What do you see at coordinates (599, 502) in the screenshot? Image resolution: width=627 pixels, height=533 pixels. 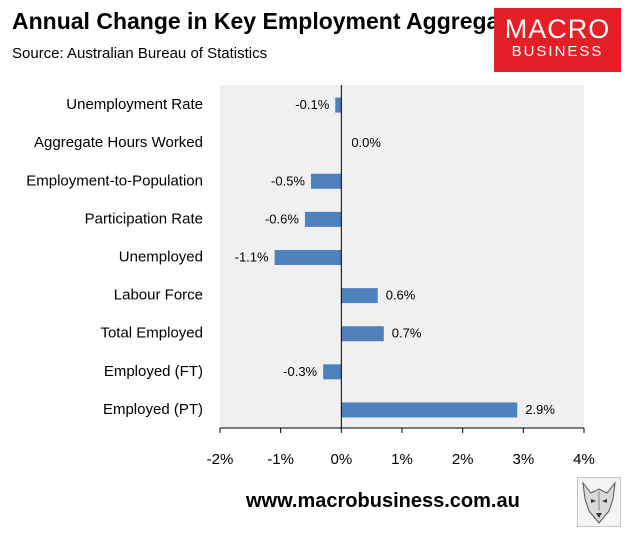 I see `wolf-icon` at bounding box center [599, 502].